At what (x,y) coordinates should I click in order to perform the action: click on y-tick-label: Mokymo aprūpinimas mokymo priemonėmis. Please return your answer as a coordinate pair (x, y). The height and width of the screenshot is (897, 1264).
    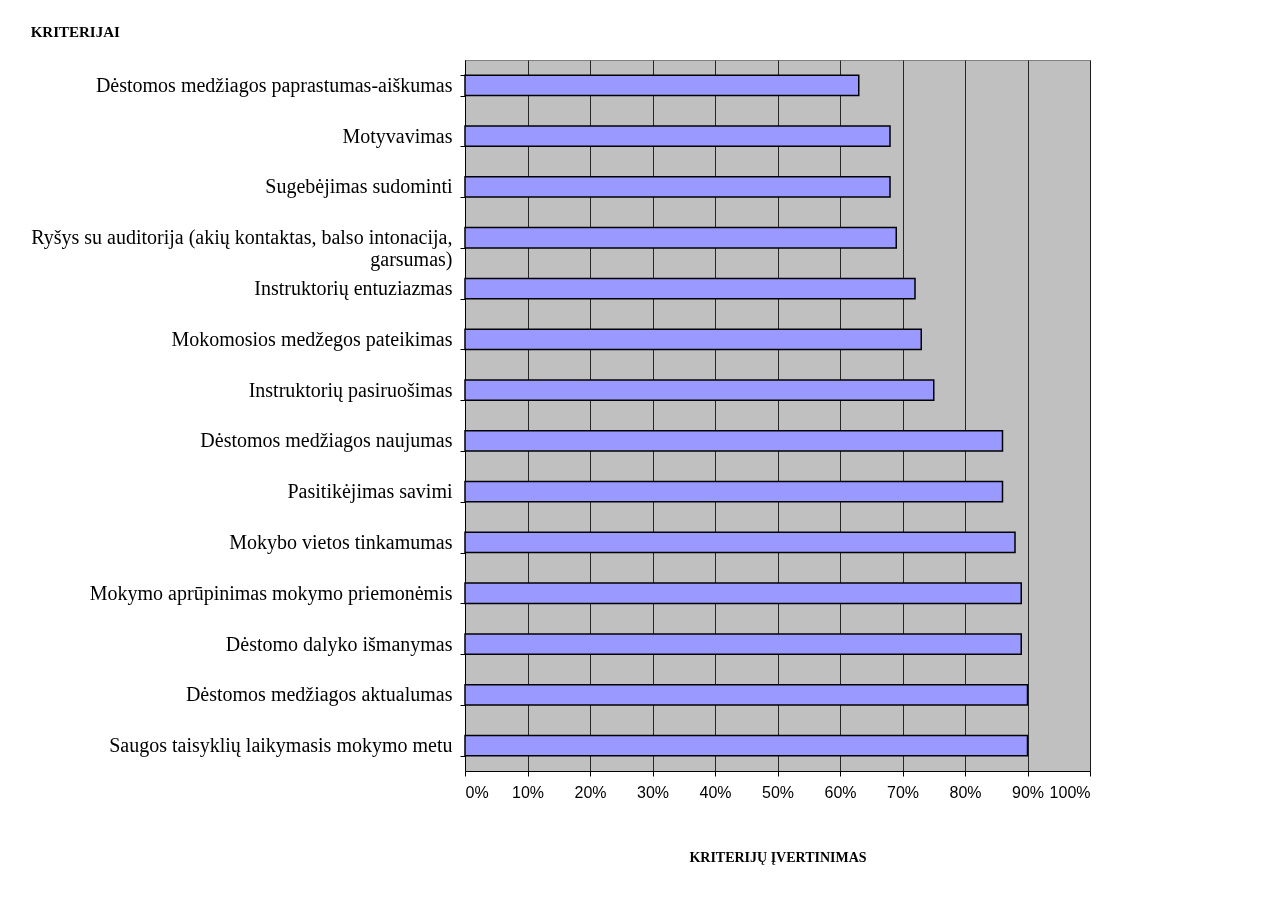
    Looking at the image, I should click on (271, 593).